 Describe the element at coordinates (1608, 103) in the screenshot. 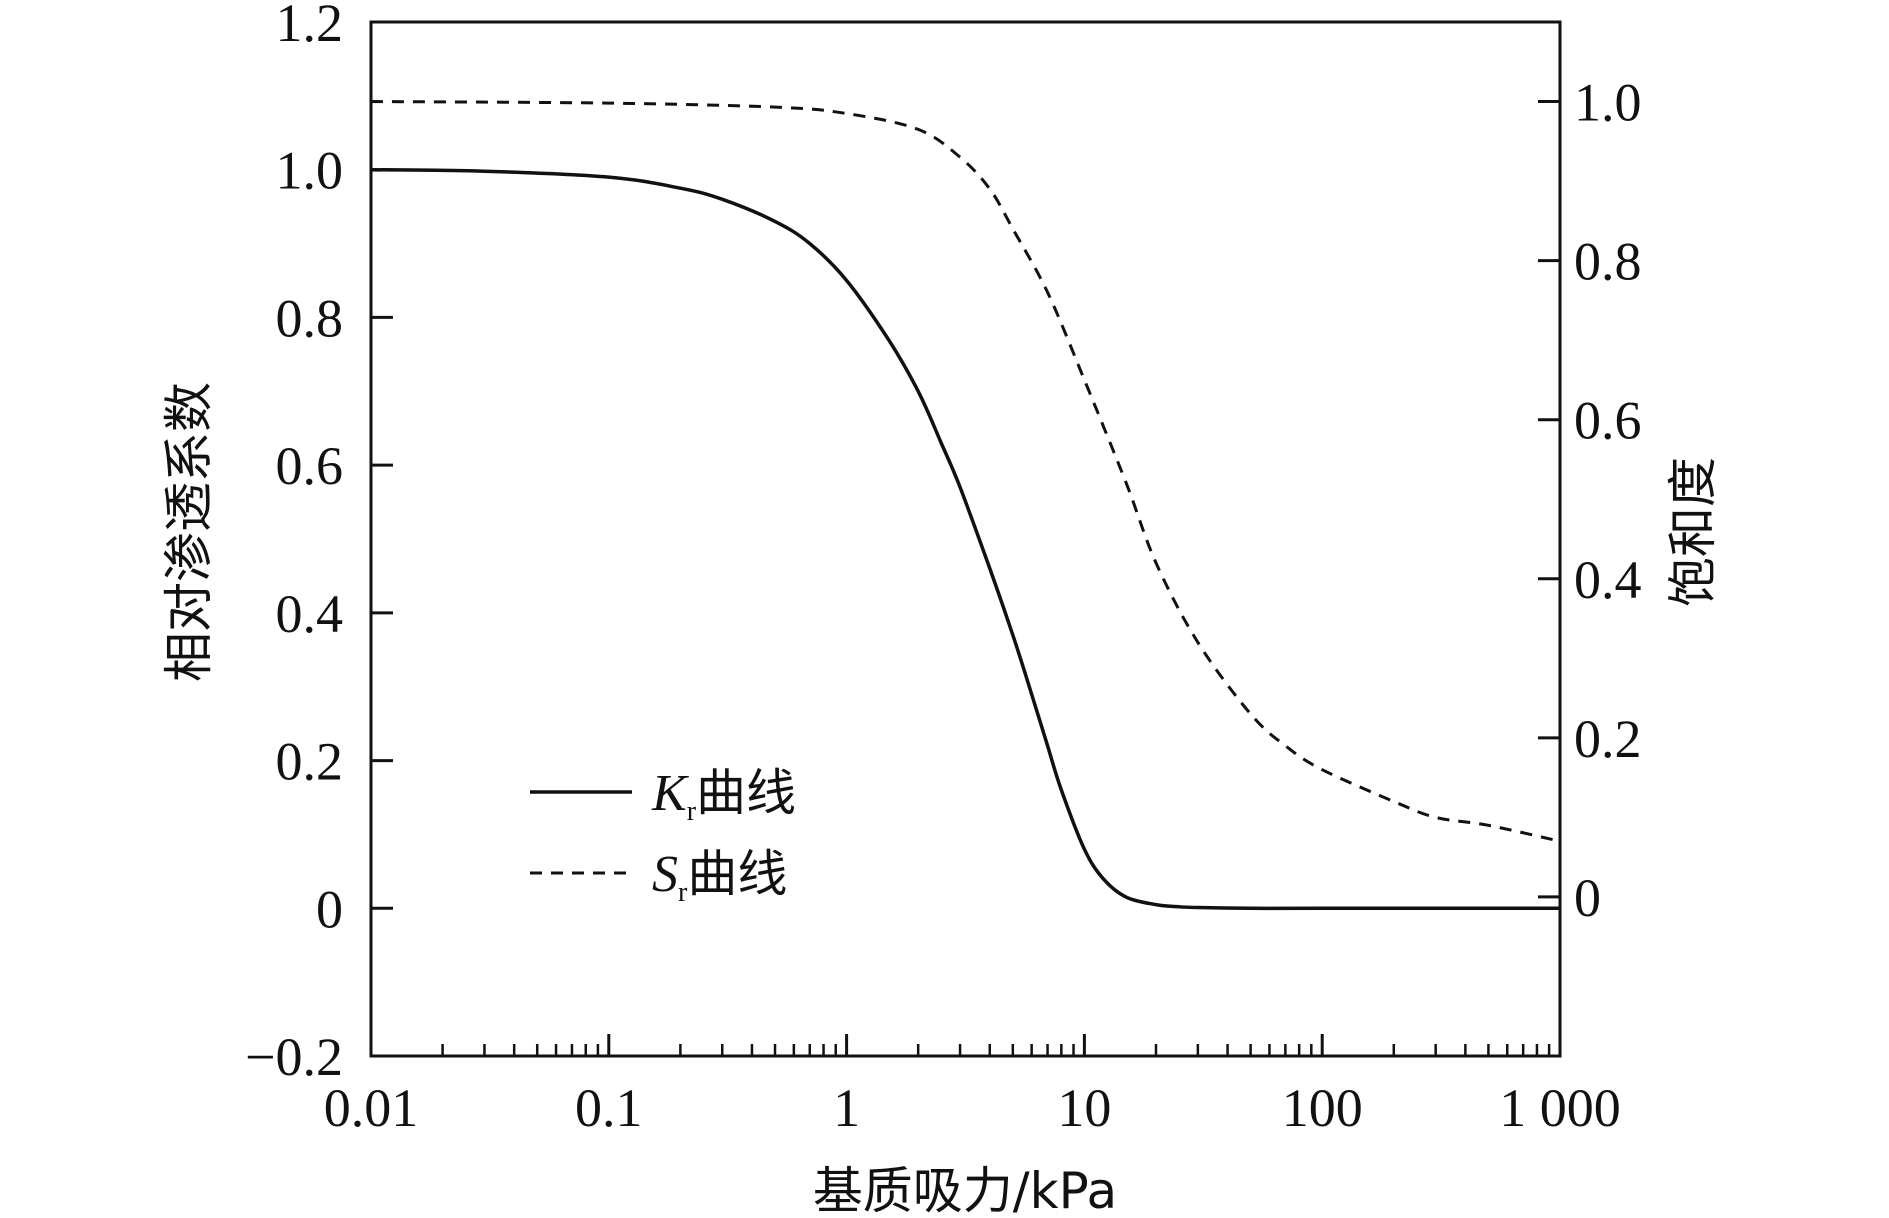

I see `y2-tick-label: 1.0` at that location.